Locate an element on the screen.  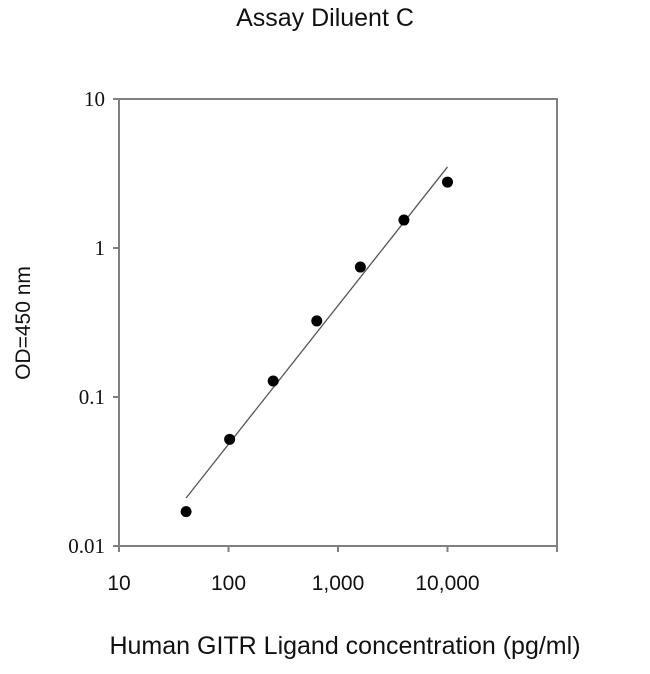
y-tick-label: 0.1 is located at coordinates (92, 397).